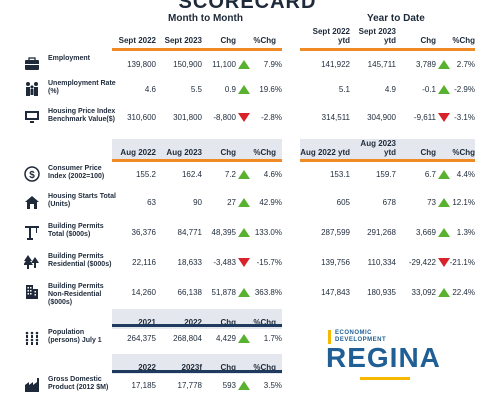 This screenshot has width=495, height=400. I want to click on cell-value: 90, so click(197, 202).